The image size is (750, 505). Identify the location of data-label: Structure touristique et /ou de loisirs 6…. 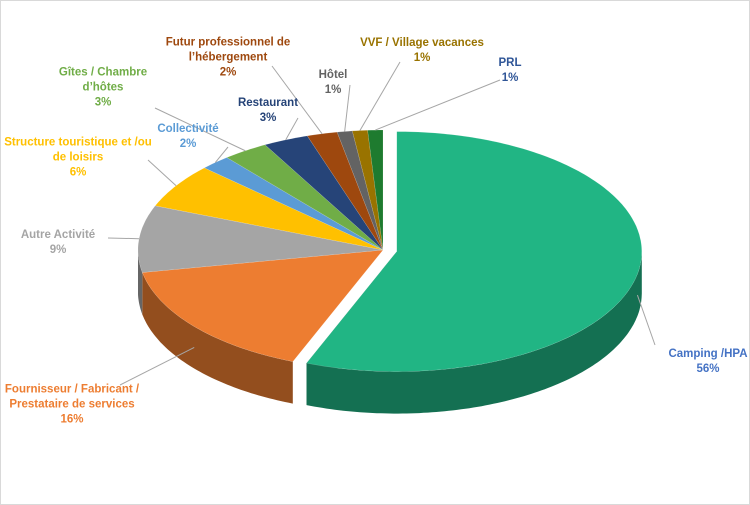
(79, 158).